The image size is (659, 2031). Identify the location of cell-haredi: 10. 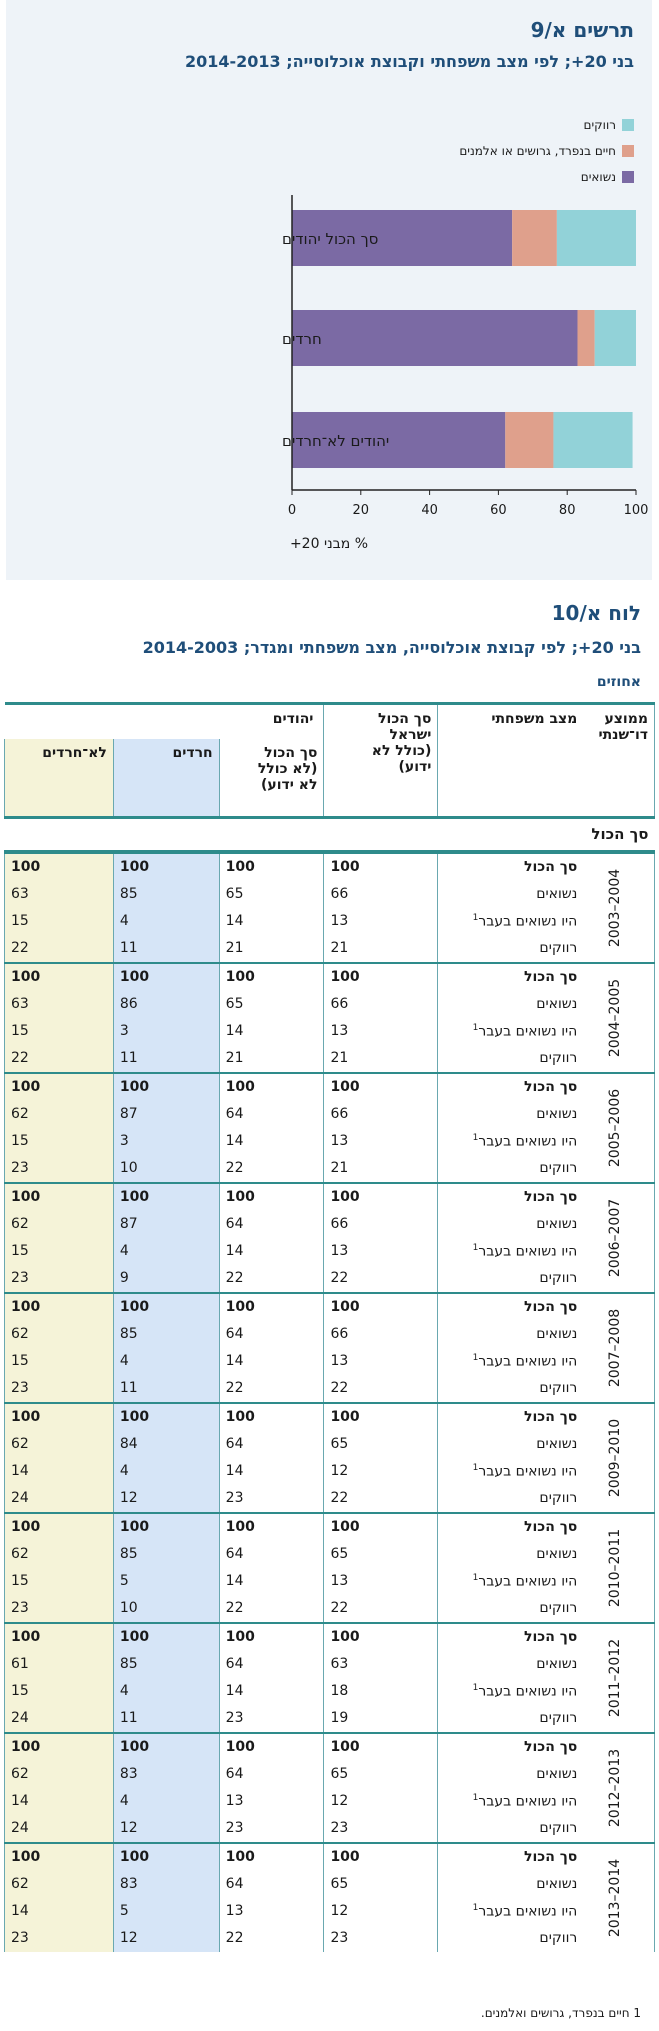
(166, 1168).